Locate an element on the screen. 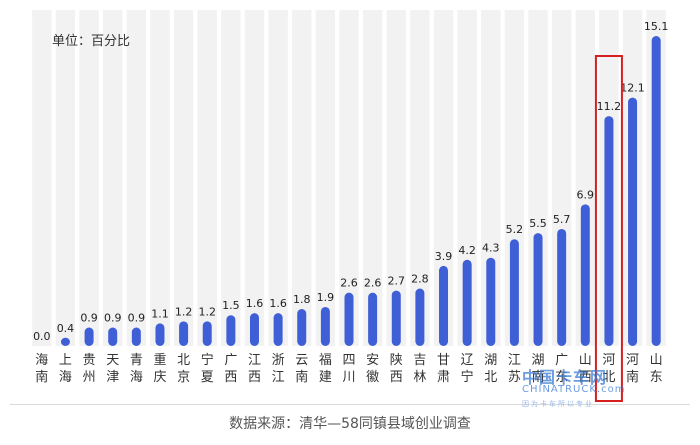 The width and height of the screenshot is (700, 445). value-label: 3.9 is located at coordinates (444, 256).